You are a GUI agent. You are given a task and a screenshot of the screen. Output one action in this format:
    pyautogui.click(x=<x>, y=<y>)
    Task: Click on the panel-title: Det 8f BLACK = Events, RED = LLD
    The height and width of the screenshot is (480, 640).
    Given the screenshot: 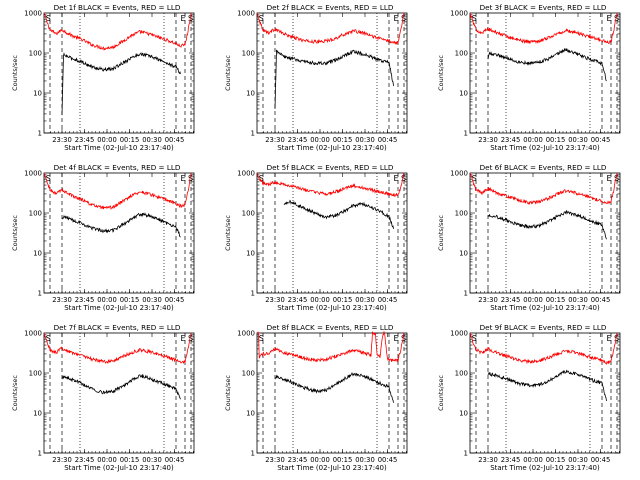 What is the action you would take?
    pyautogui.click(x=330, y=327)
    